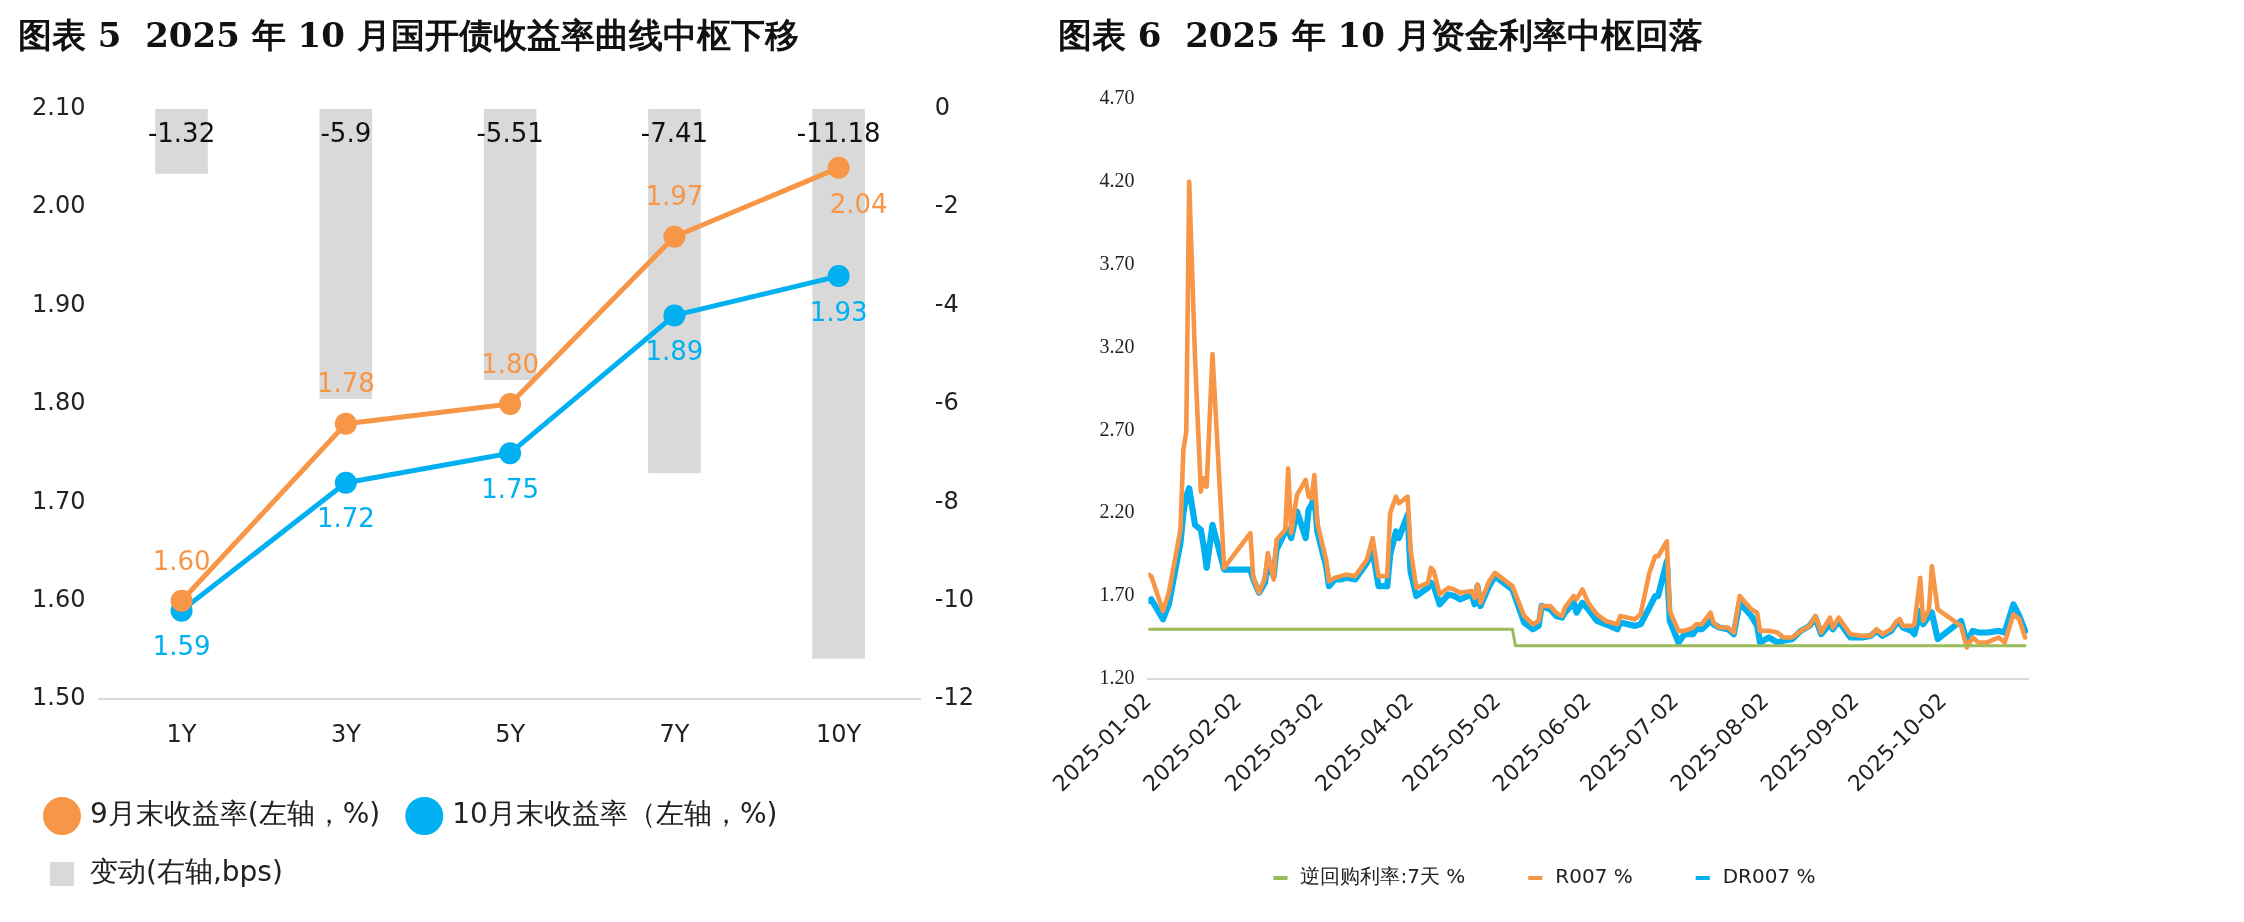  Describe the element at coordinates (674, 196) in the screenshot. I see `data-label: 1.97` at that location.